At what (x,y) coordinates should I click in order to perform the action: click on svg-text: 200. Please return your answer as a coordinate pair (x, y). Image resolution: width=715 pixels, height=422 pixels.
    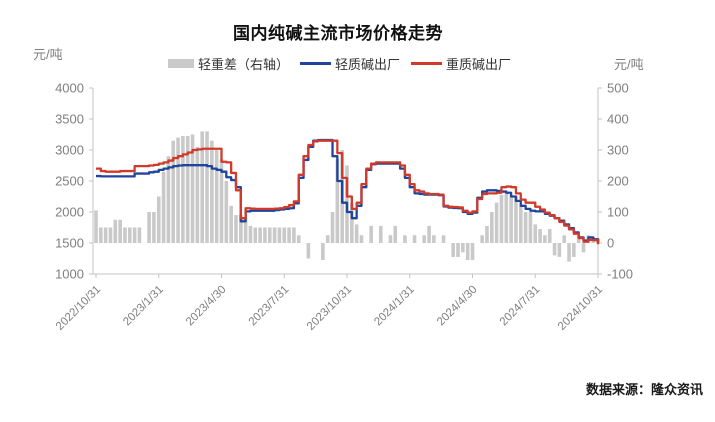
    Looking at the image, I should click on (618, 181).